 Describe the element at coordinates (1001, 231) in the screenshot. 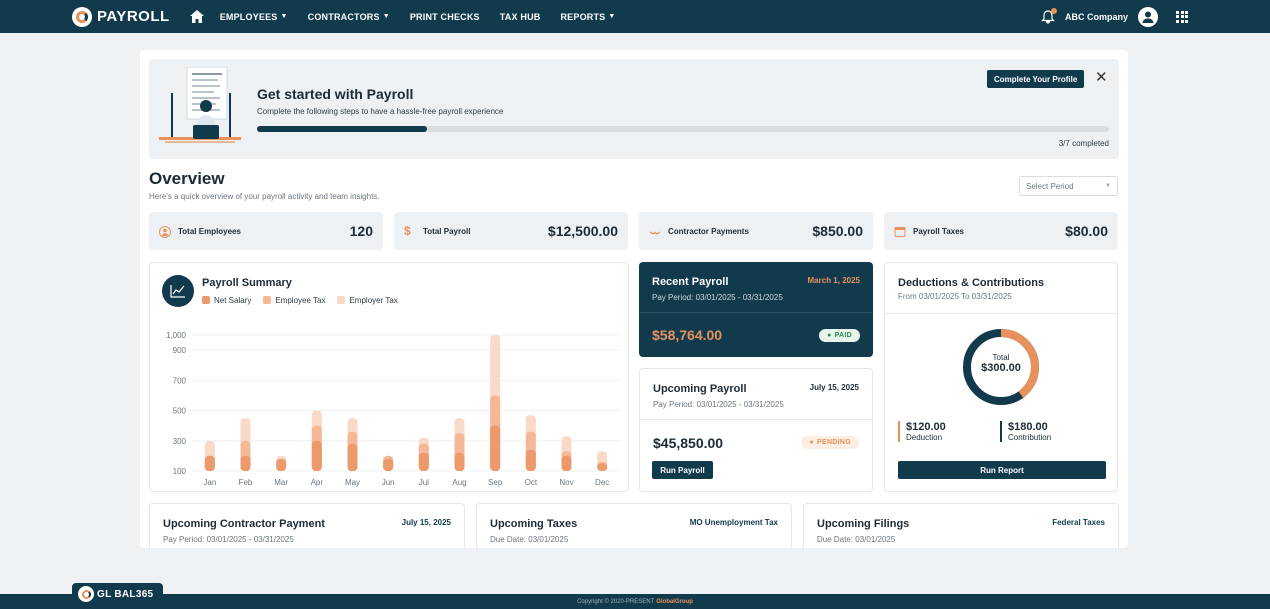

I see `stat-payroll-taxes: Payroll Taxes $80.00` at that location.